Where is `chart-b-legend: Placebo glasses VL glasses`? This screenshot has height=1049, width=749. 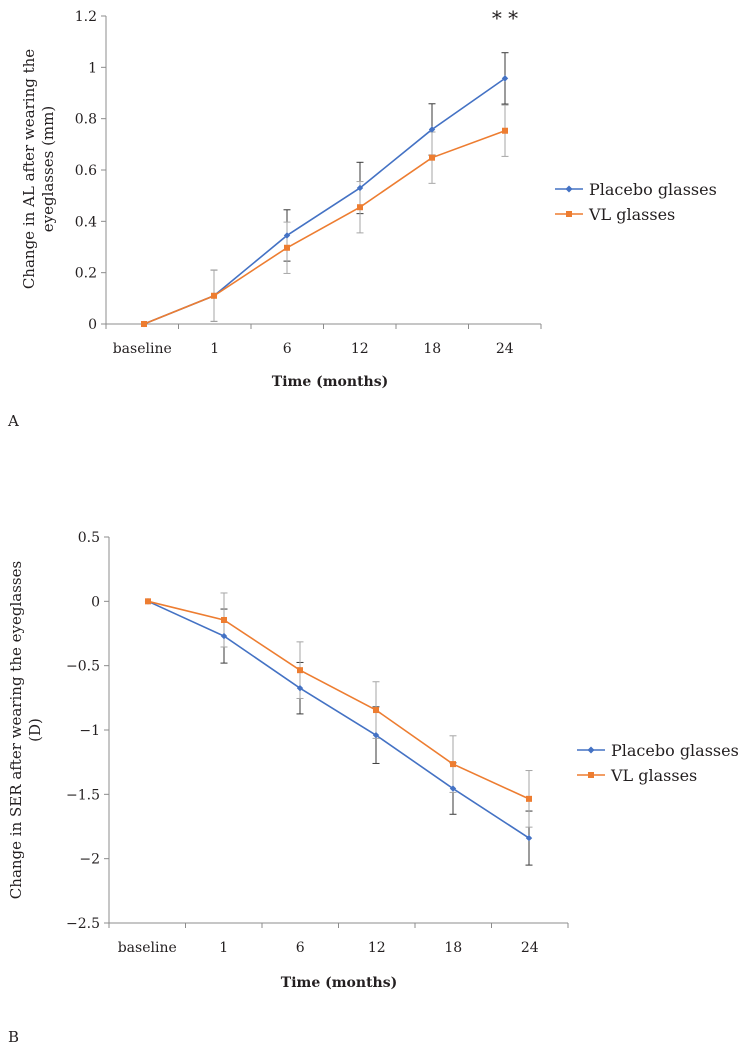 chart-b-legend: Placebo glasses VL glasses is located at coordinates (658, 763).